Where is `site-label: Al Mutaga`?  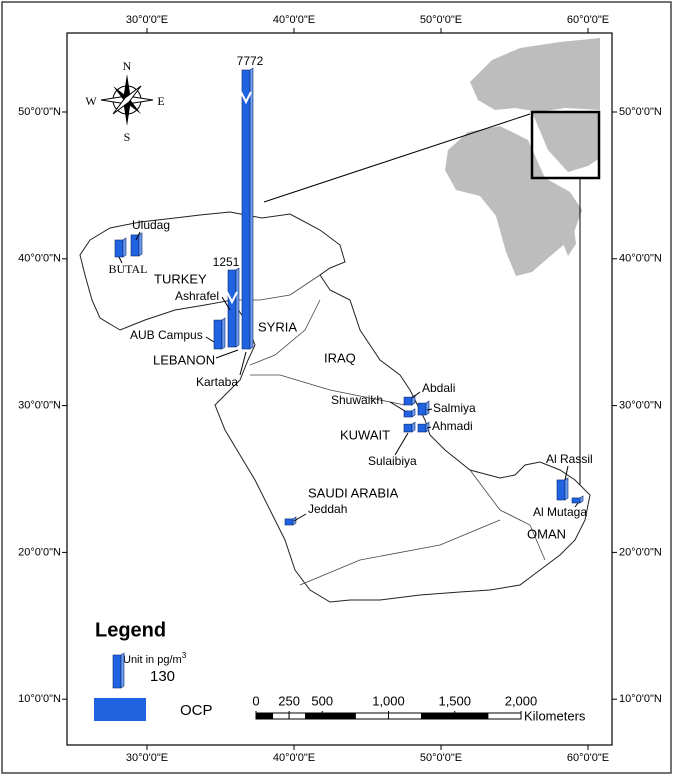 site-label: Al Mutaga is located at coordinates (560, 512).